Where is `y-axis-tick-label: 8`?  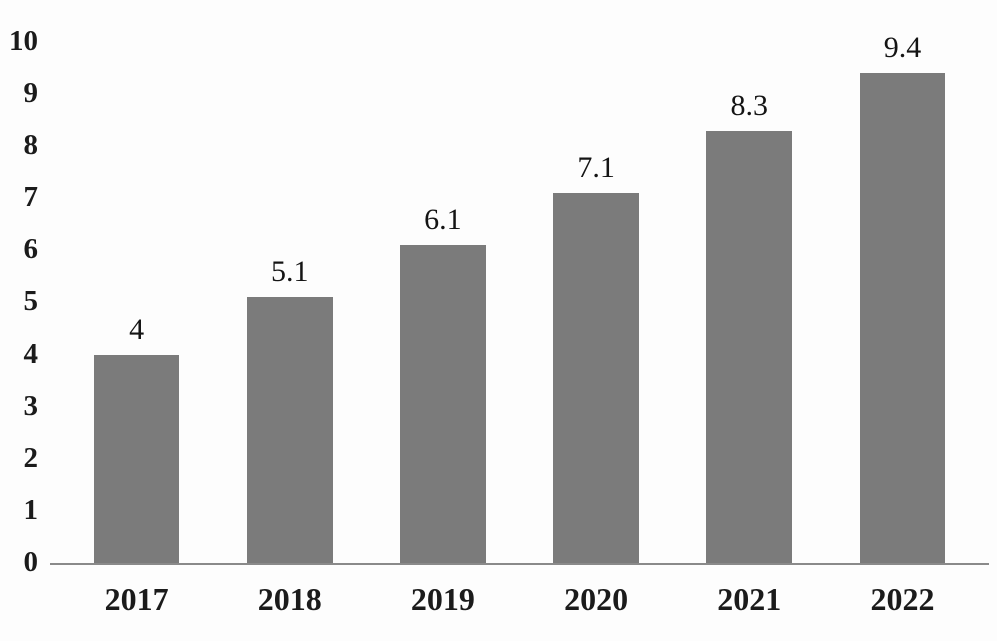 y-axis-tick-label: 8 is located at coordinates (31, 145).